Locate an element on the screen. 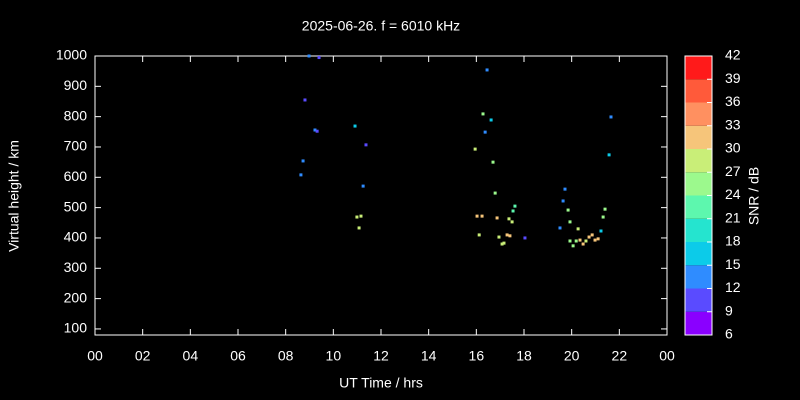 The width and height of the screenshot is (800, 400). colorbar-tick-label: 6 is located at coordinates (729, 334).